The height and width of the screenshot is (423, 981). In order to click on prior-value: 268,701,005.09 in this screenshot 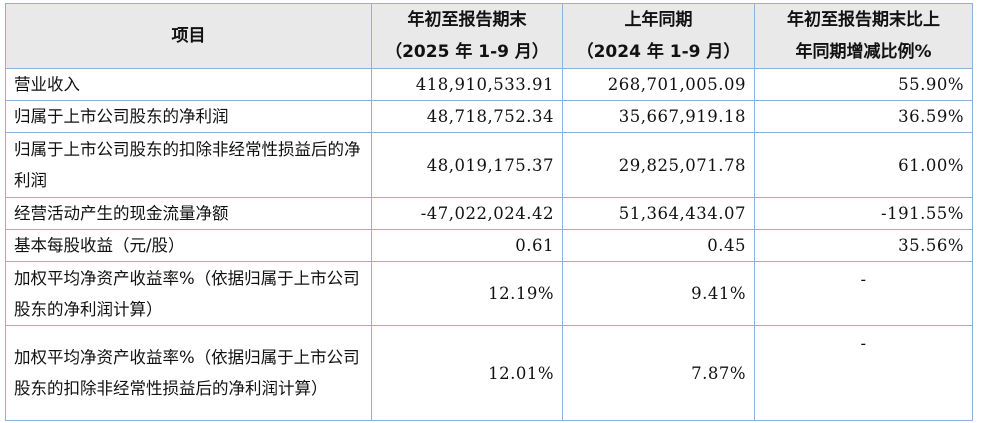, I will do `click(658, 84)`.